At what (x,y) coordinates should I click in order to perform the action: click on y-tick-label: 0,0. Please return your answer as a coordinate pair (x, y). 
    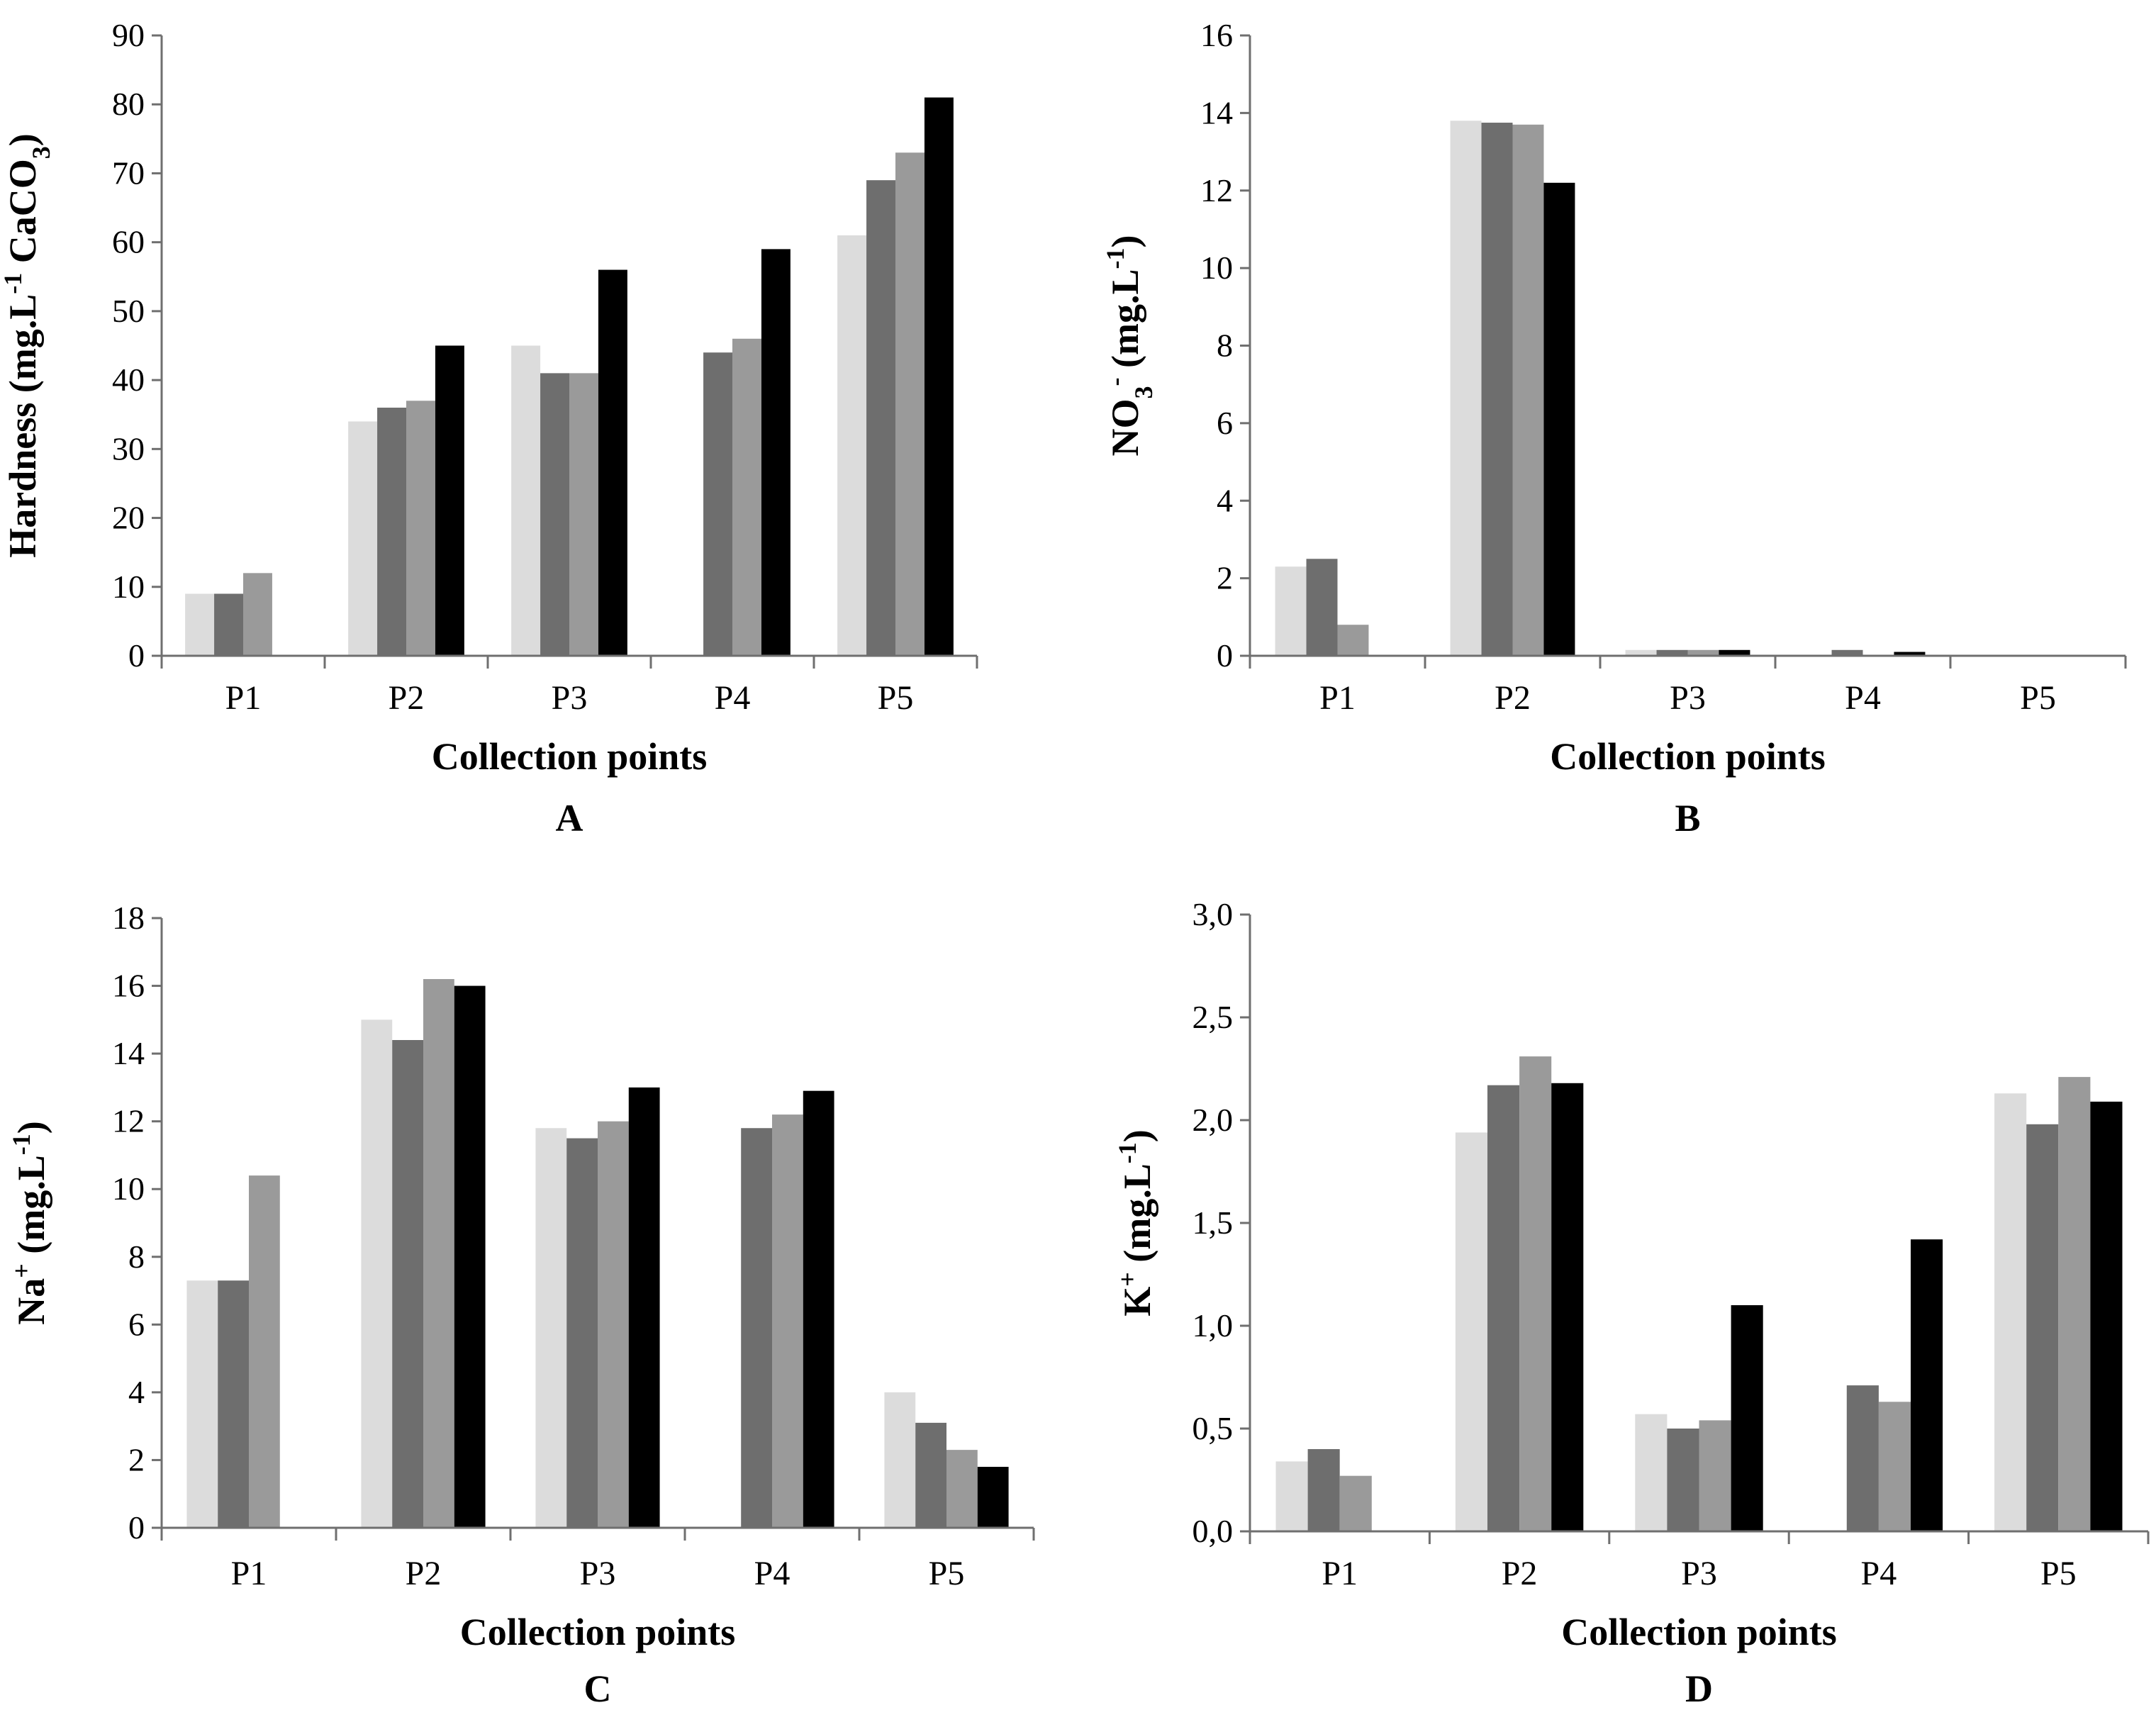
    Looking at the image, I should click on (1213, 1531).